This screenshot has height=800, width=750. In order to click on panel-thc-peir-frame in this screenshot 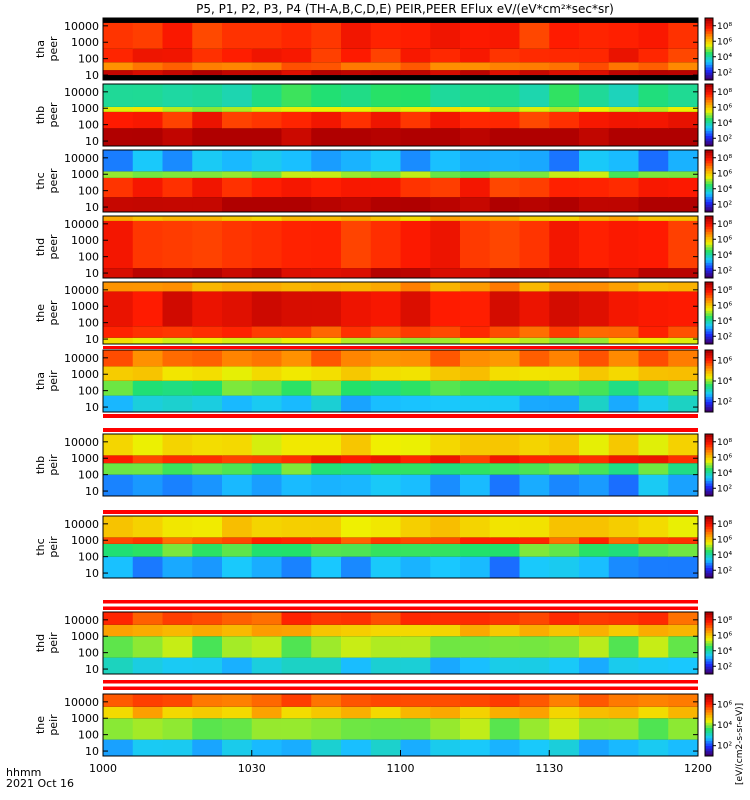, I will do `click(400, 547)`.